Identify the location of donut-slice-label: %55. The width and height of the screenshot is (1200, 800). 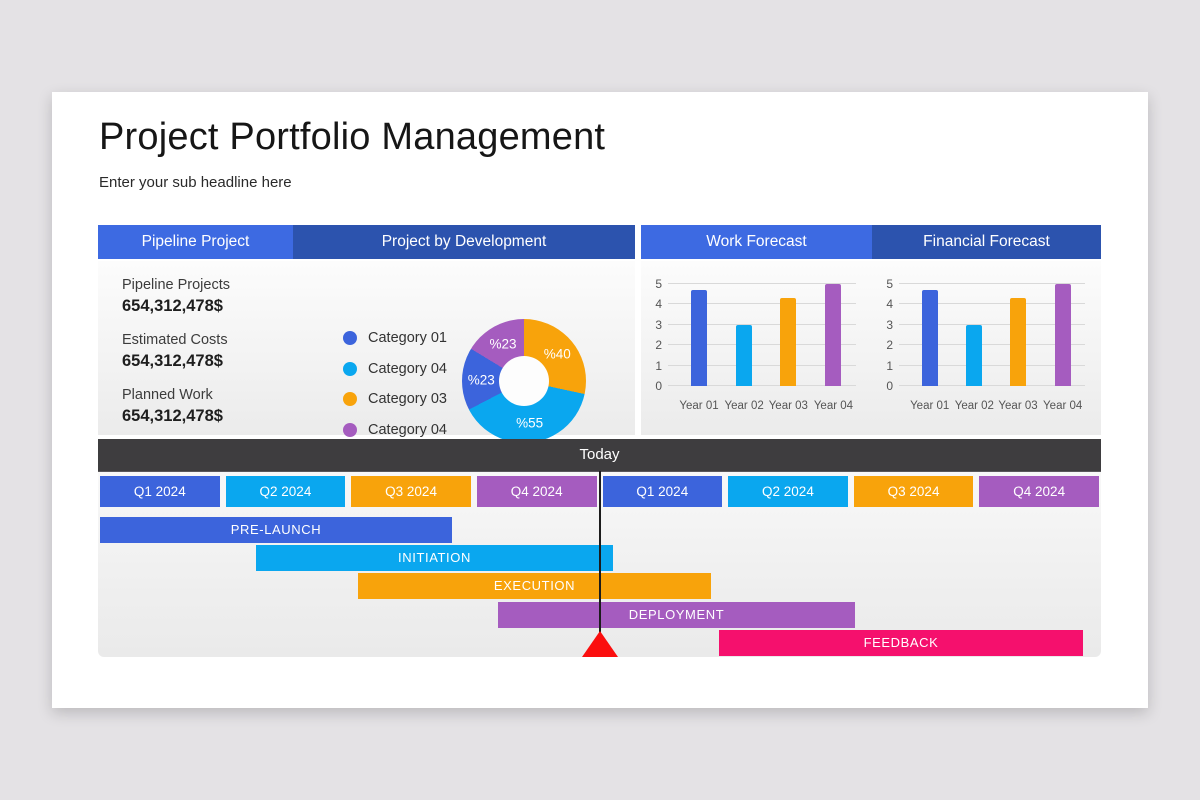
(530, 423).